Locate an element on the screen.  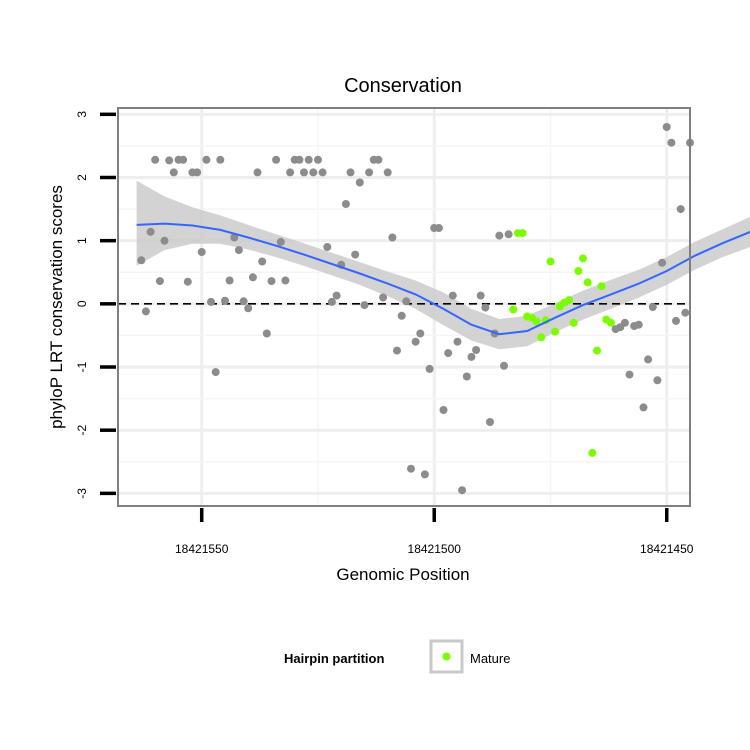
legend: Hairpin partition Mature is located at coordinates (397, 656).